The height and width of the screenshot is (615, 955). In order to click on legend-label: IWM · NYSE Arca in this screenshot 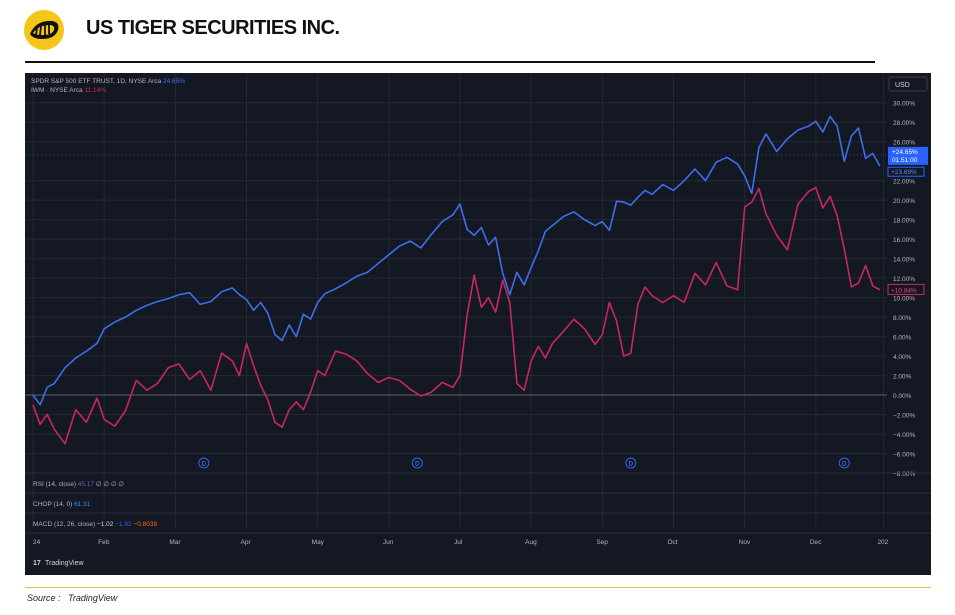, I will do `click(57, 90)`.